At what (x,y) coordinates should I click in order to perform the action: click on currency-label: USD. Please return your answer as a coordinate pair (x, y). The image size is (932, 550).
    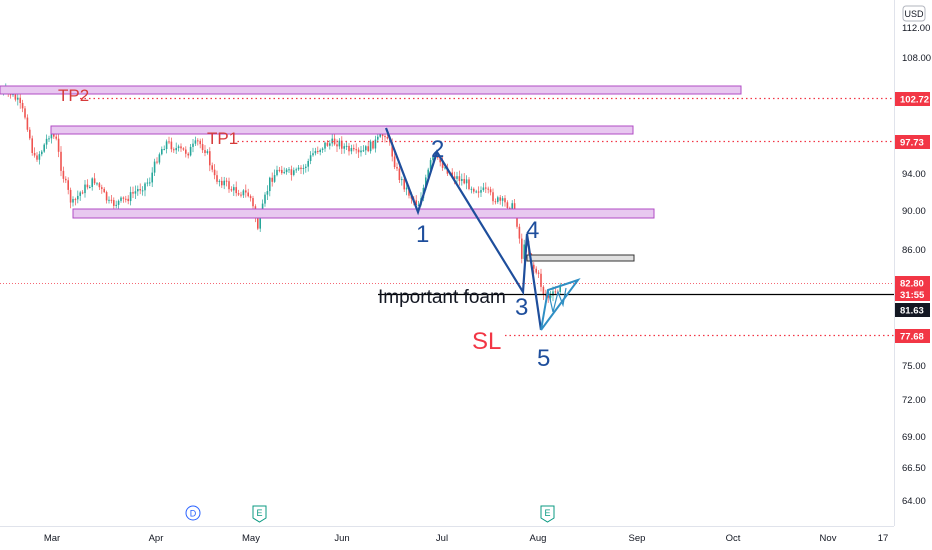
    Looking at the image, I should click on (914, 14).